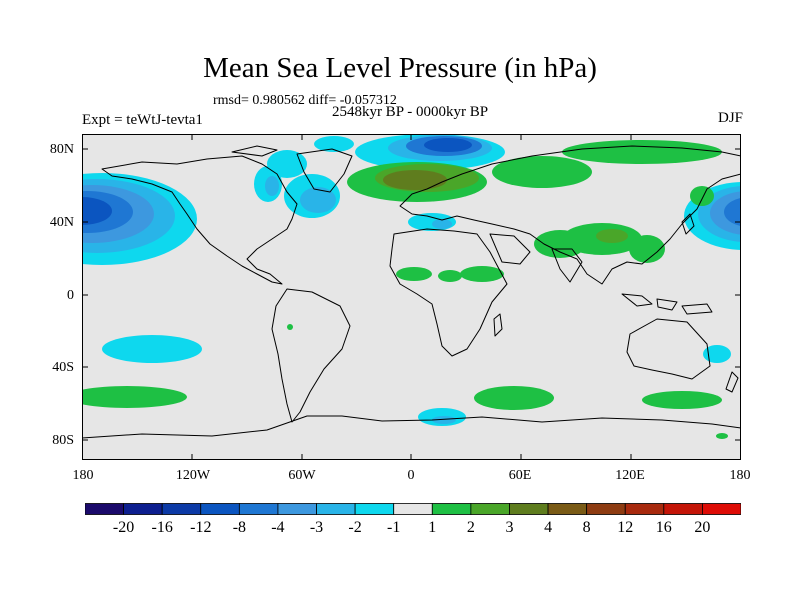 This screenshot has width=800, height=600. What do you see at coordinates (162, 527) in the screenshot?
I see `legend-label: -16` at bounding box center [162, 527].